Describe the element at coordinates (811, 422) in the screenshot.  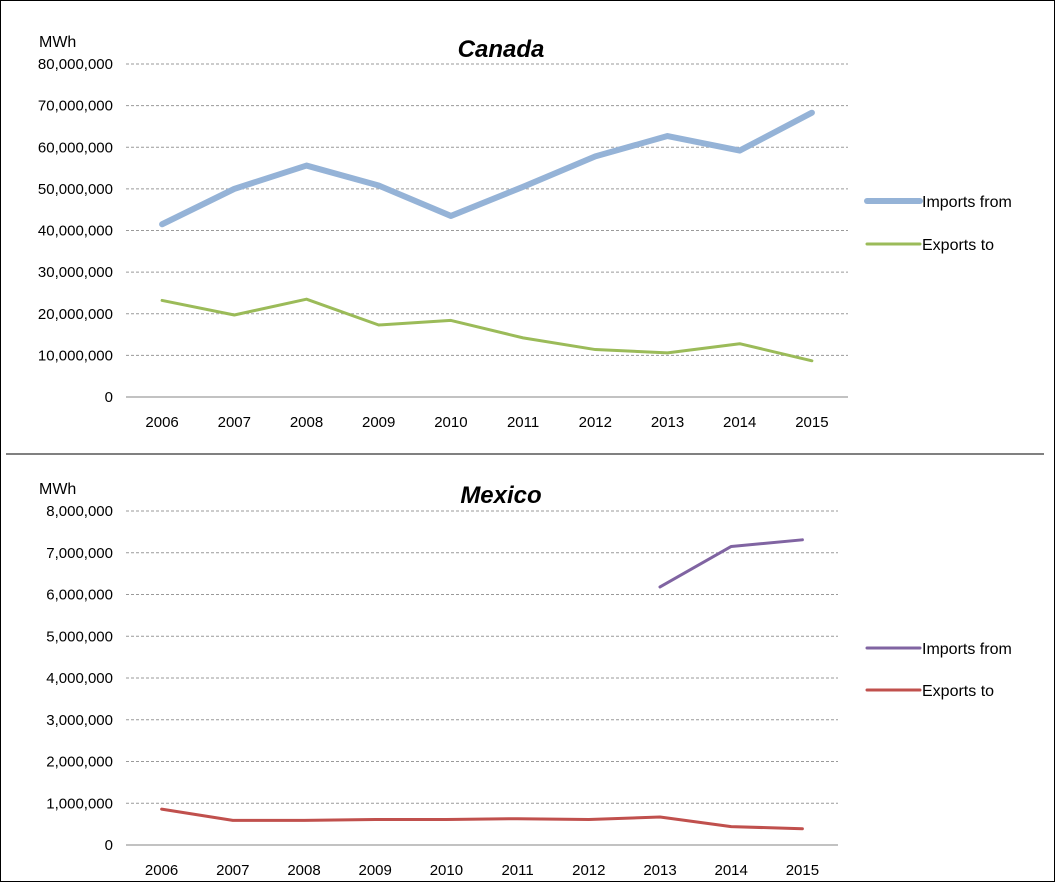
I see `canada-x-tick-label: 2015` at that location.